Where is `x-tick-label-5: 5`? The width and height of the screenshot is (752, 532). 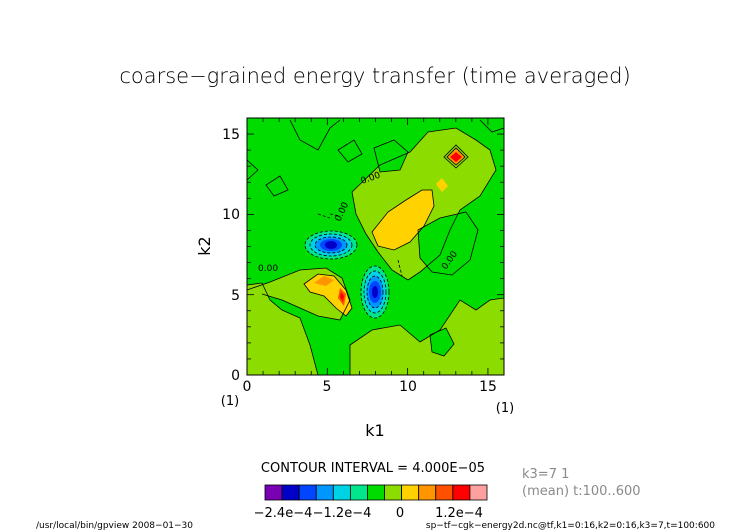
x-tick-label-5: 5 is located at coordinates (327, 387).